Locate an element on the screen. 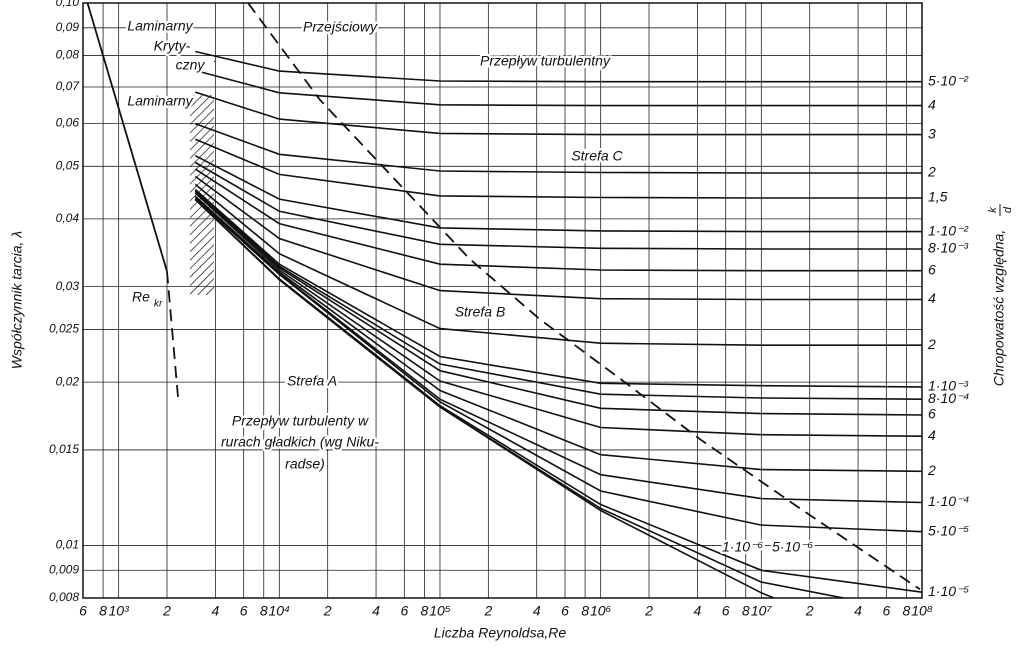 The width and height of the screenshot is (1024, 649). rekr-label: Re is located at coordinates (141, 297).